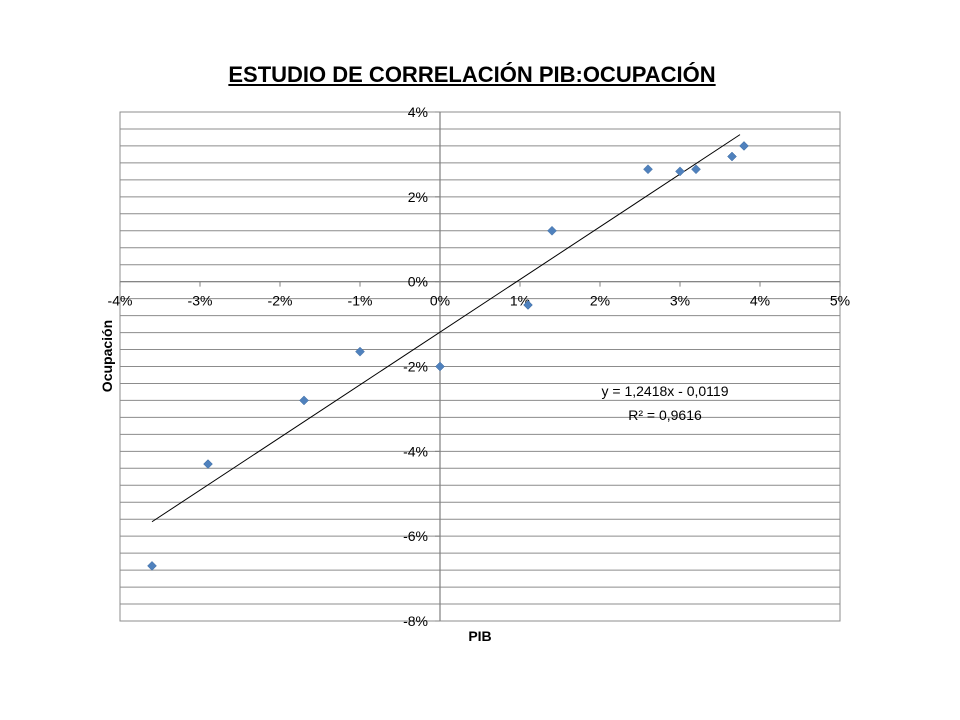  I want to click on trendline-equation: y = 1,2418x - 0,0119, so click(665, 391).